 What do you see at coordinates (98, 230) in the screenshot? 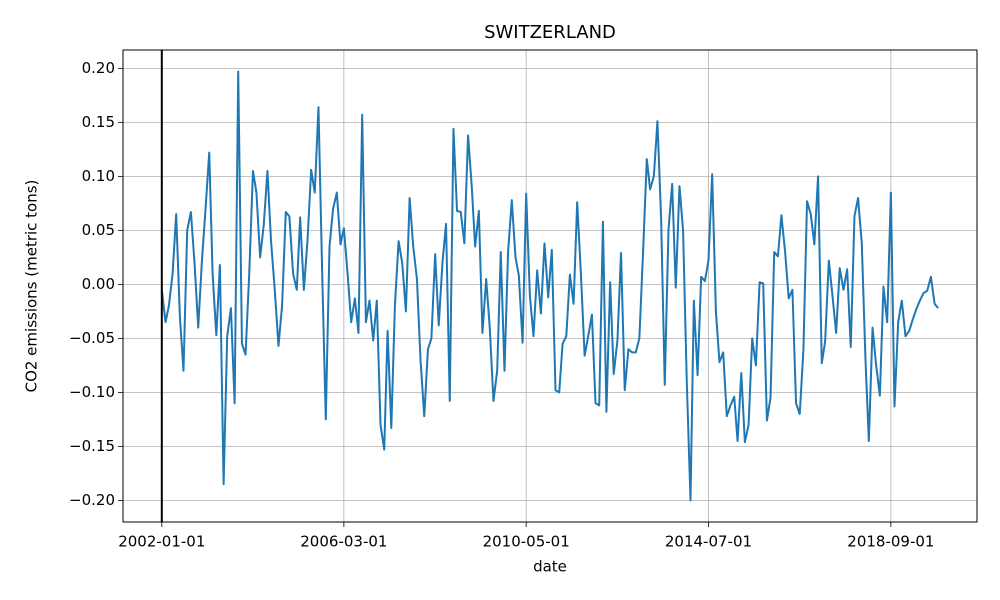
I see `y-tick-label: 0.05` at bounding box center [98, 230].